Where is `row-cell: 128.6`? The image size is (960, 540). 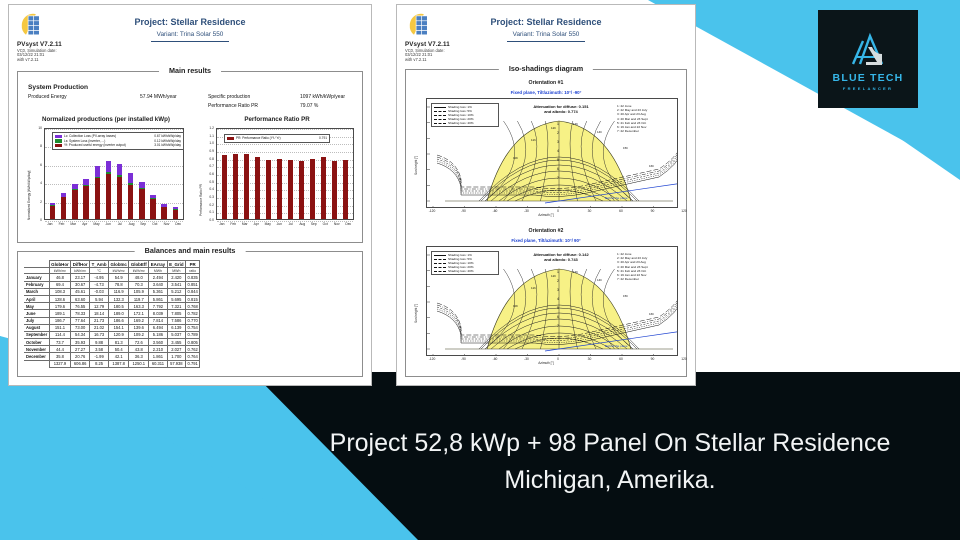 row-cell: 128.6 is located at coordinates (60, 299).